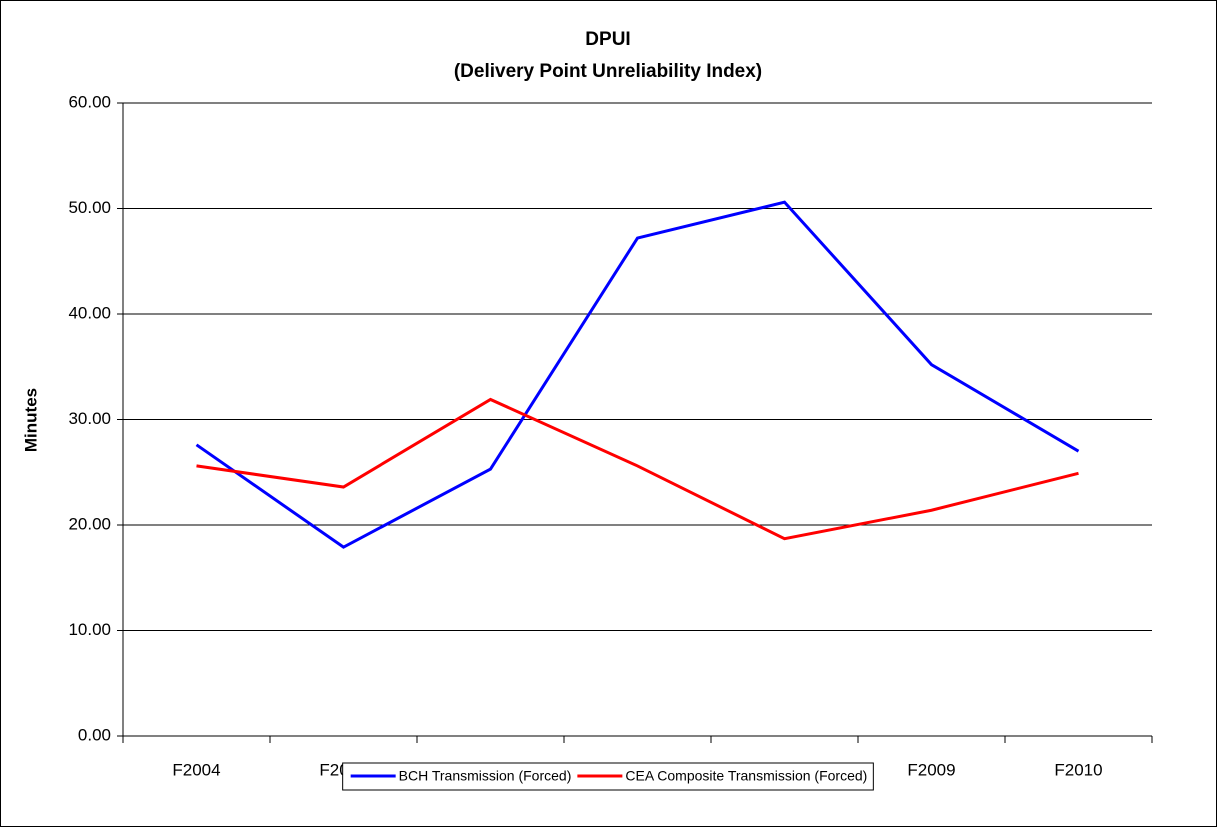  I want to click on x-tick-label: F2009, so click(931, 769).